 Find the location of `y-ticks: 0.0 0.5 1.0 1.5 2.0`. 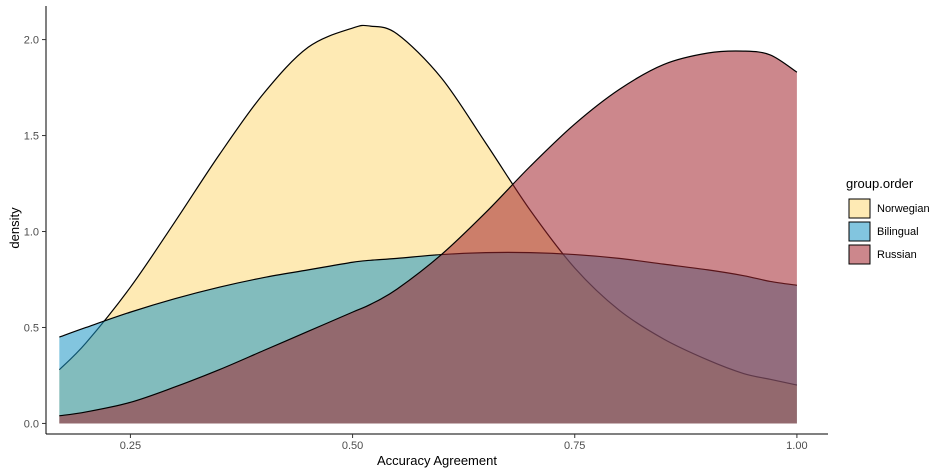

y-ticks: 0.0 0.5 1.0 1.5 2.0 is located at coordinates (35, 232).